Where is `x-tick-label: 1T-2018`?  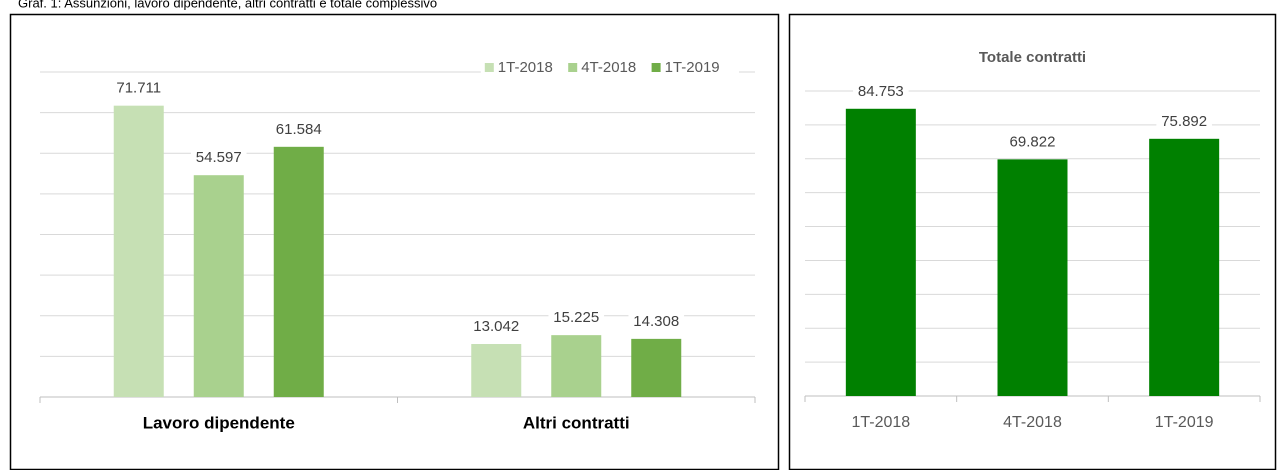 x-tick-label: 1T-2018 is located at coordinates (880, 422).